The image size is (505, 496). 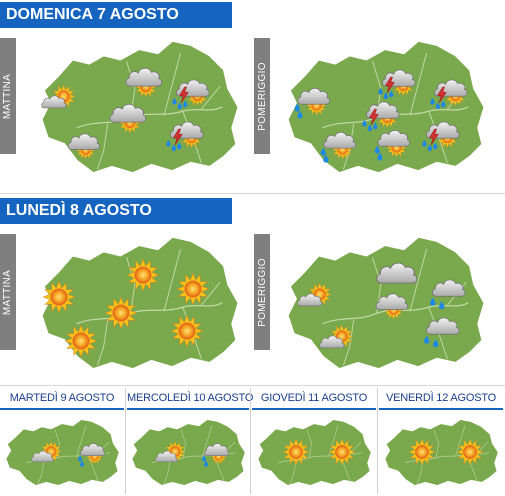 I want to click on day-title-domenica: DOMENICA 7 AGOSTO, so click(x=116, y=15).